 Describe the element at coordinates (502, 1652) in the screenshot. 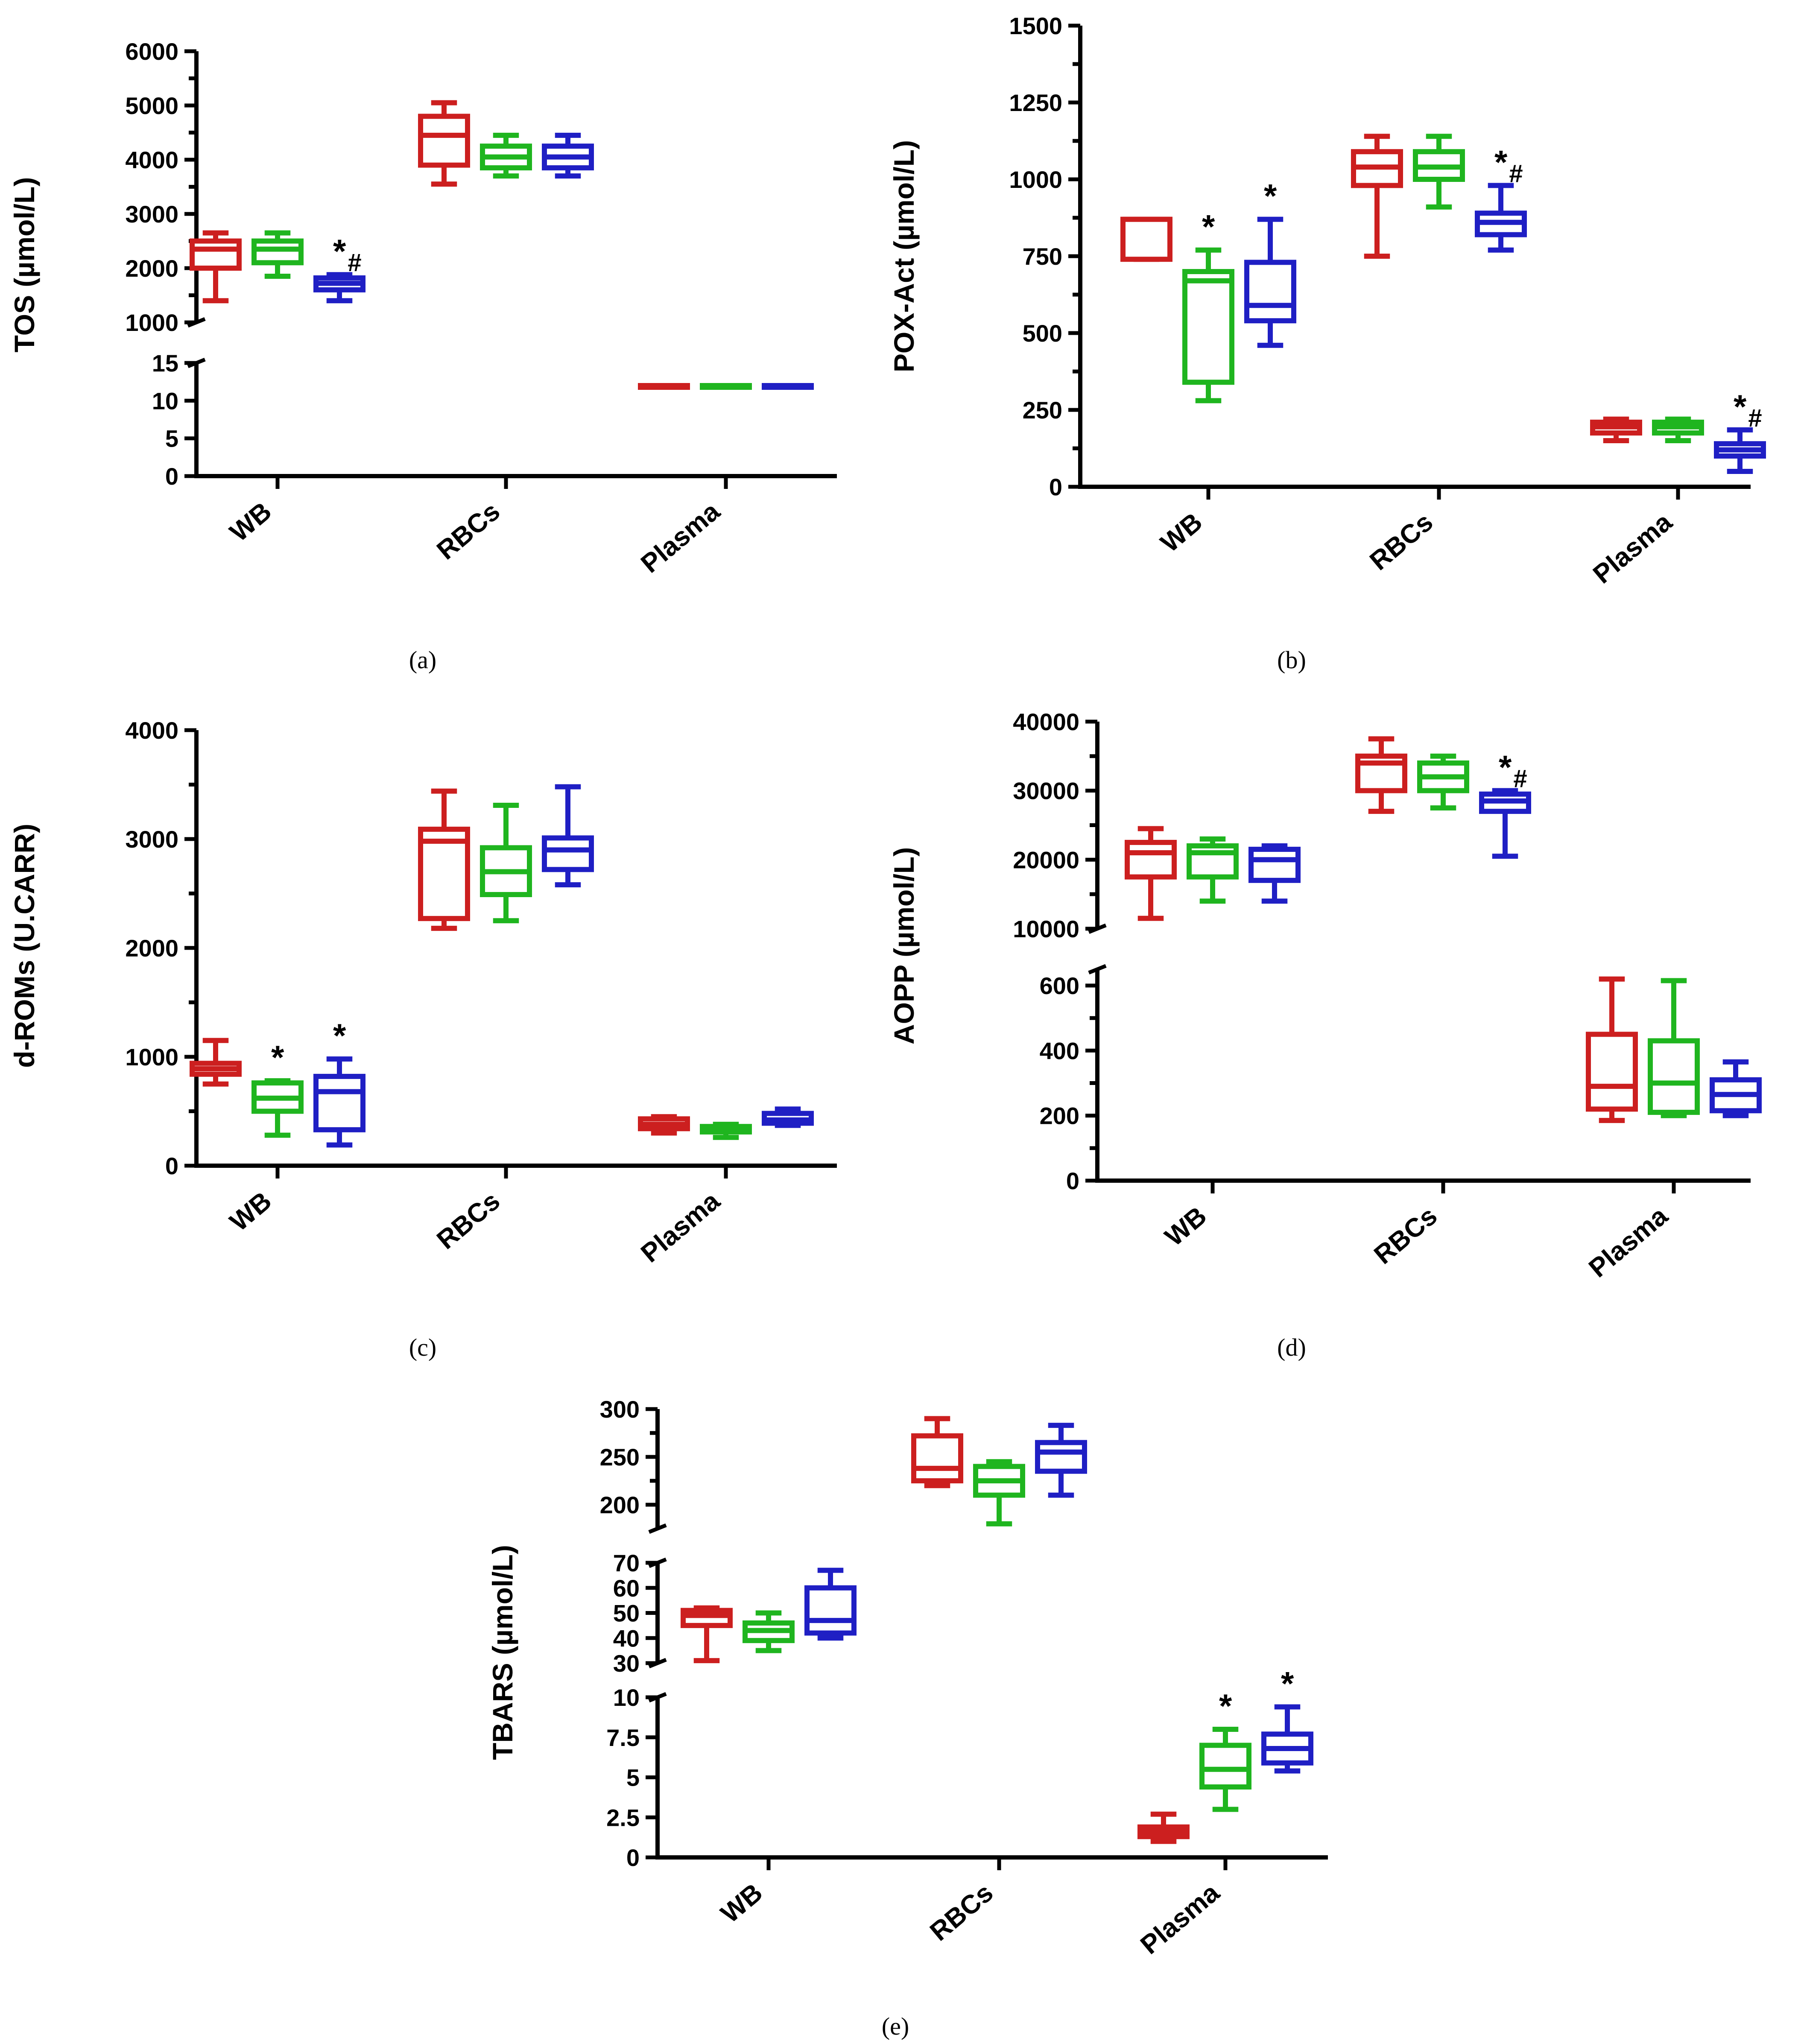

I see `panel-e-ylabel: TBARS (µmol/L)` at that location.